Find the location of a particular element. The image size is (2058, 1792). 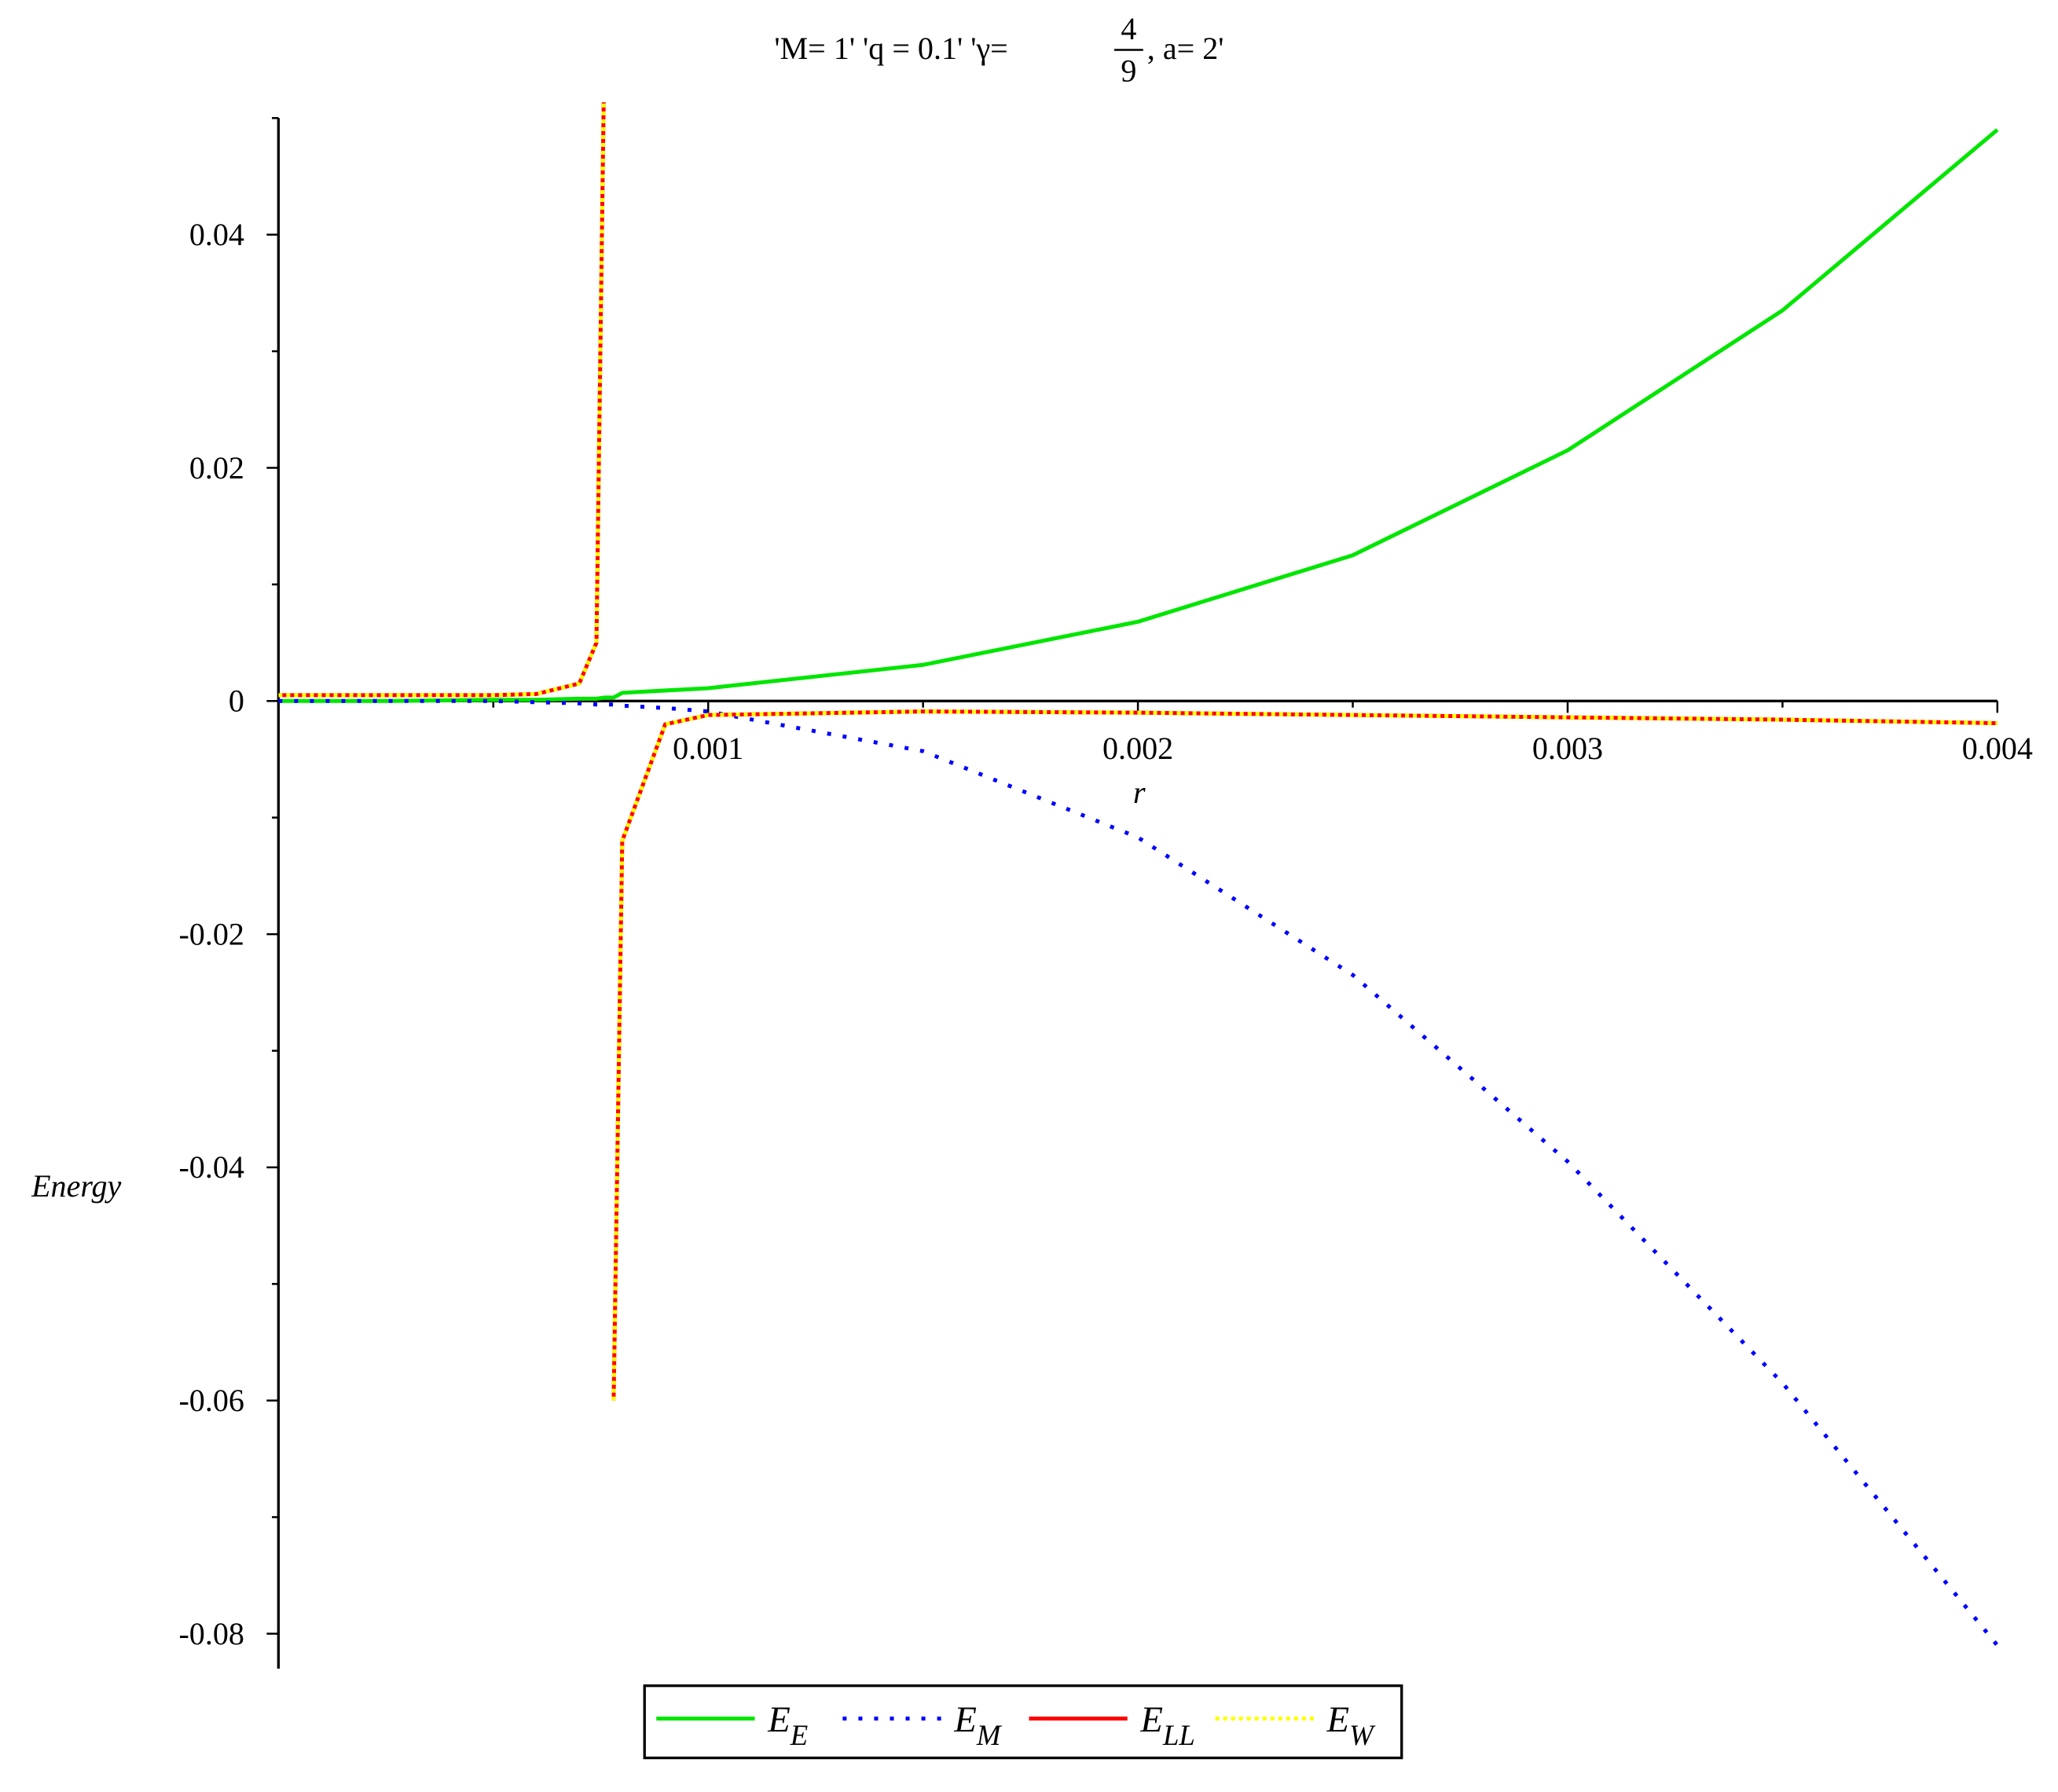

legend-subscript: E is located at coordinates (799, 1735).